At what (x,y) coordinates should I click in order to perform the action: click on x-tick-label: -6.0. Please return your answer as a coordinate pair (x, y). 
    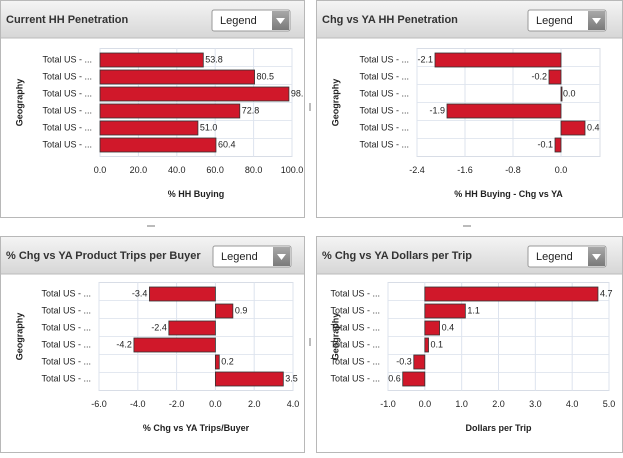
    Looking at the image, I should click on (99, 404).